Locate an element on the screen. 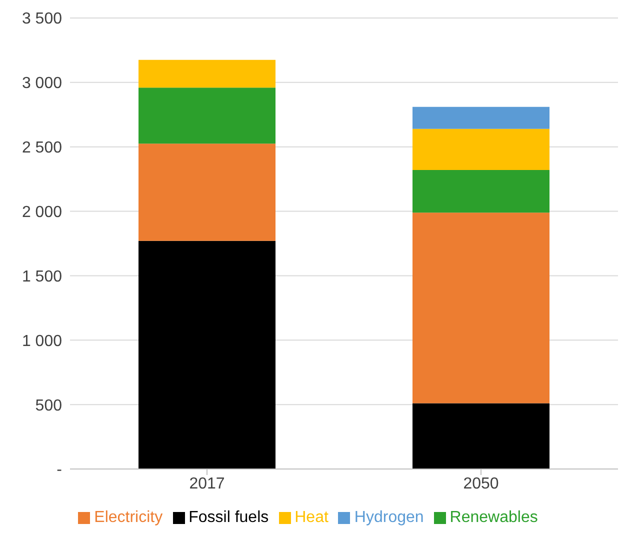  legend-label: Renewables is located at coordinates (494, 517).